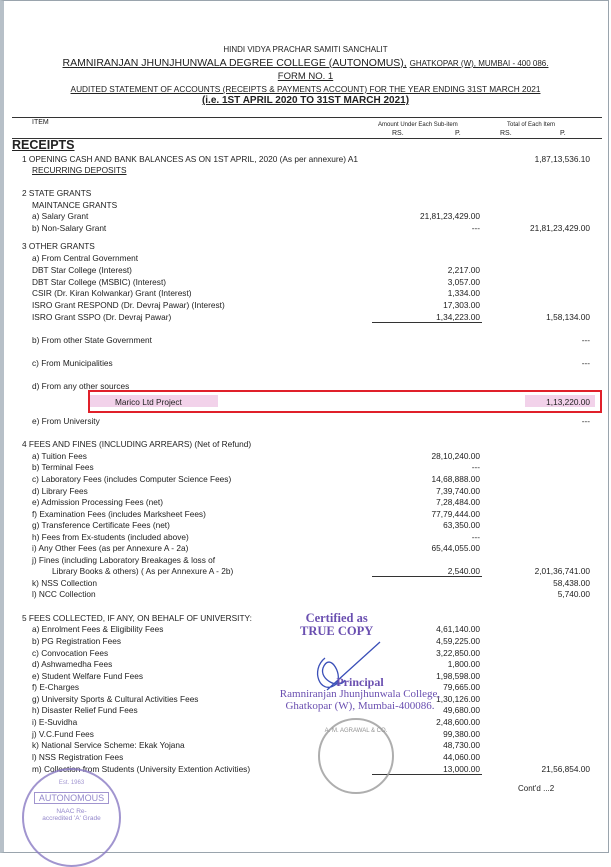 The image size is (611, 867). Describe the element at coordinates (461, 687) in the screenshot. I see `sub-item-amount: 79,665.00` at that location.